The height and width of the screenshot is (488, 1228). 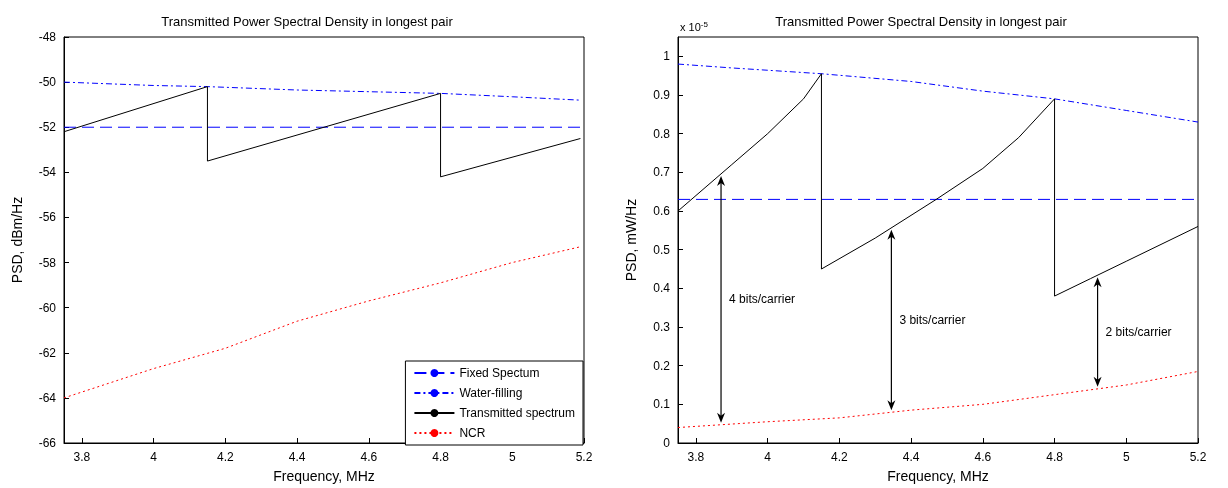 What do you see at coordinates (47, 397) in the screenshot?
I see `y-tick-label: -64` at bounding box center [47, 397].